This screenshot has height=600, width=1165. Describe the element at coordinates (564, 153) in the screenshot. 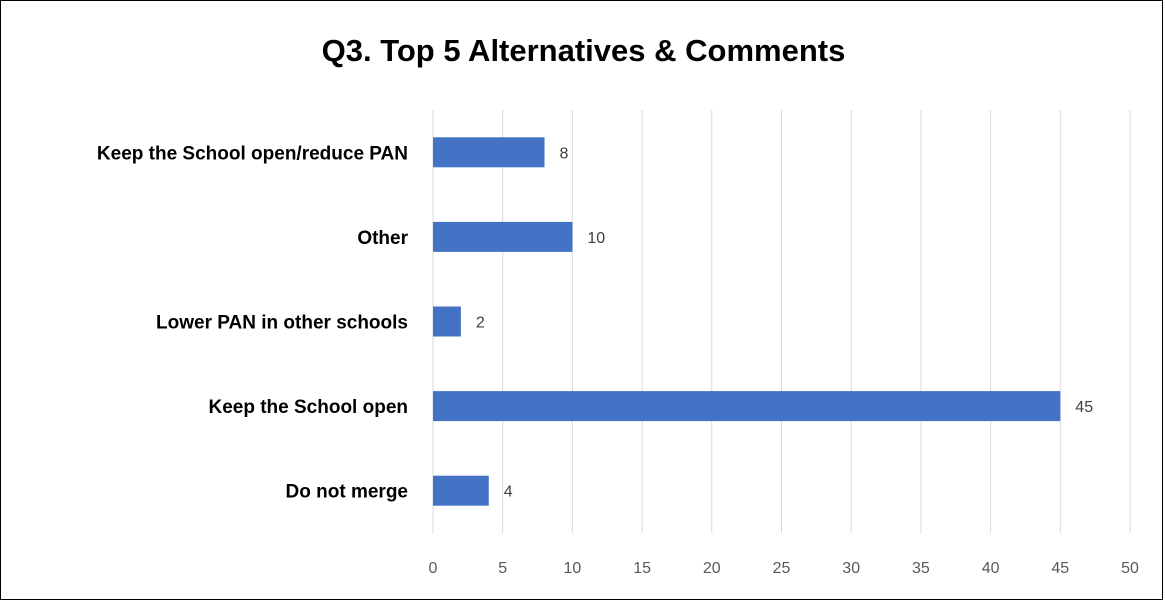

I see `data-label: 8` at that location.